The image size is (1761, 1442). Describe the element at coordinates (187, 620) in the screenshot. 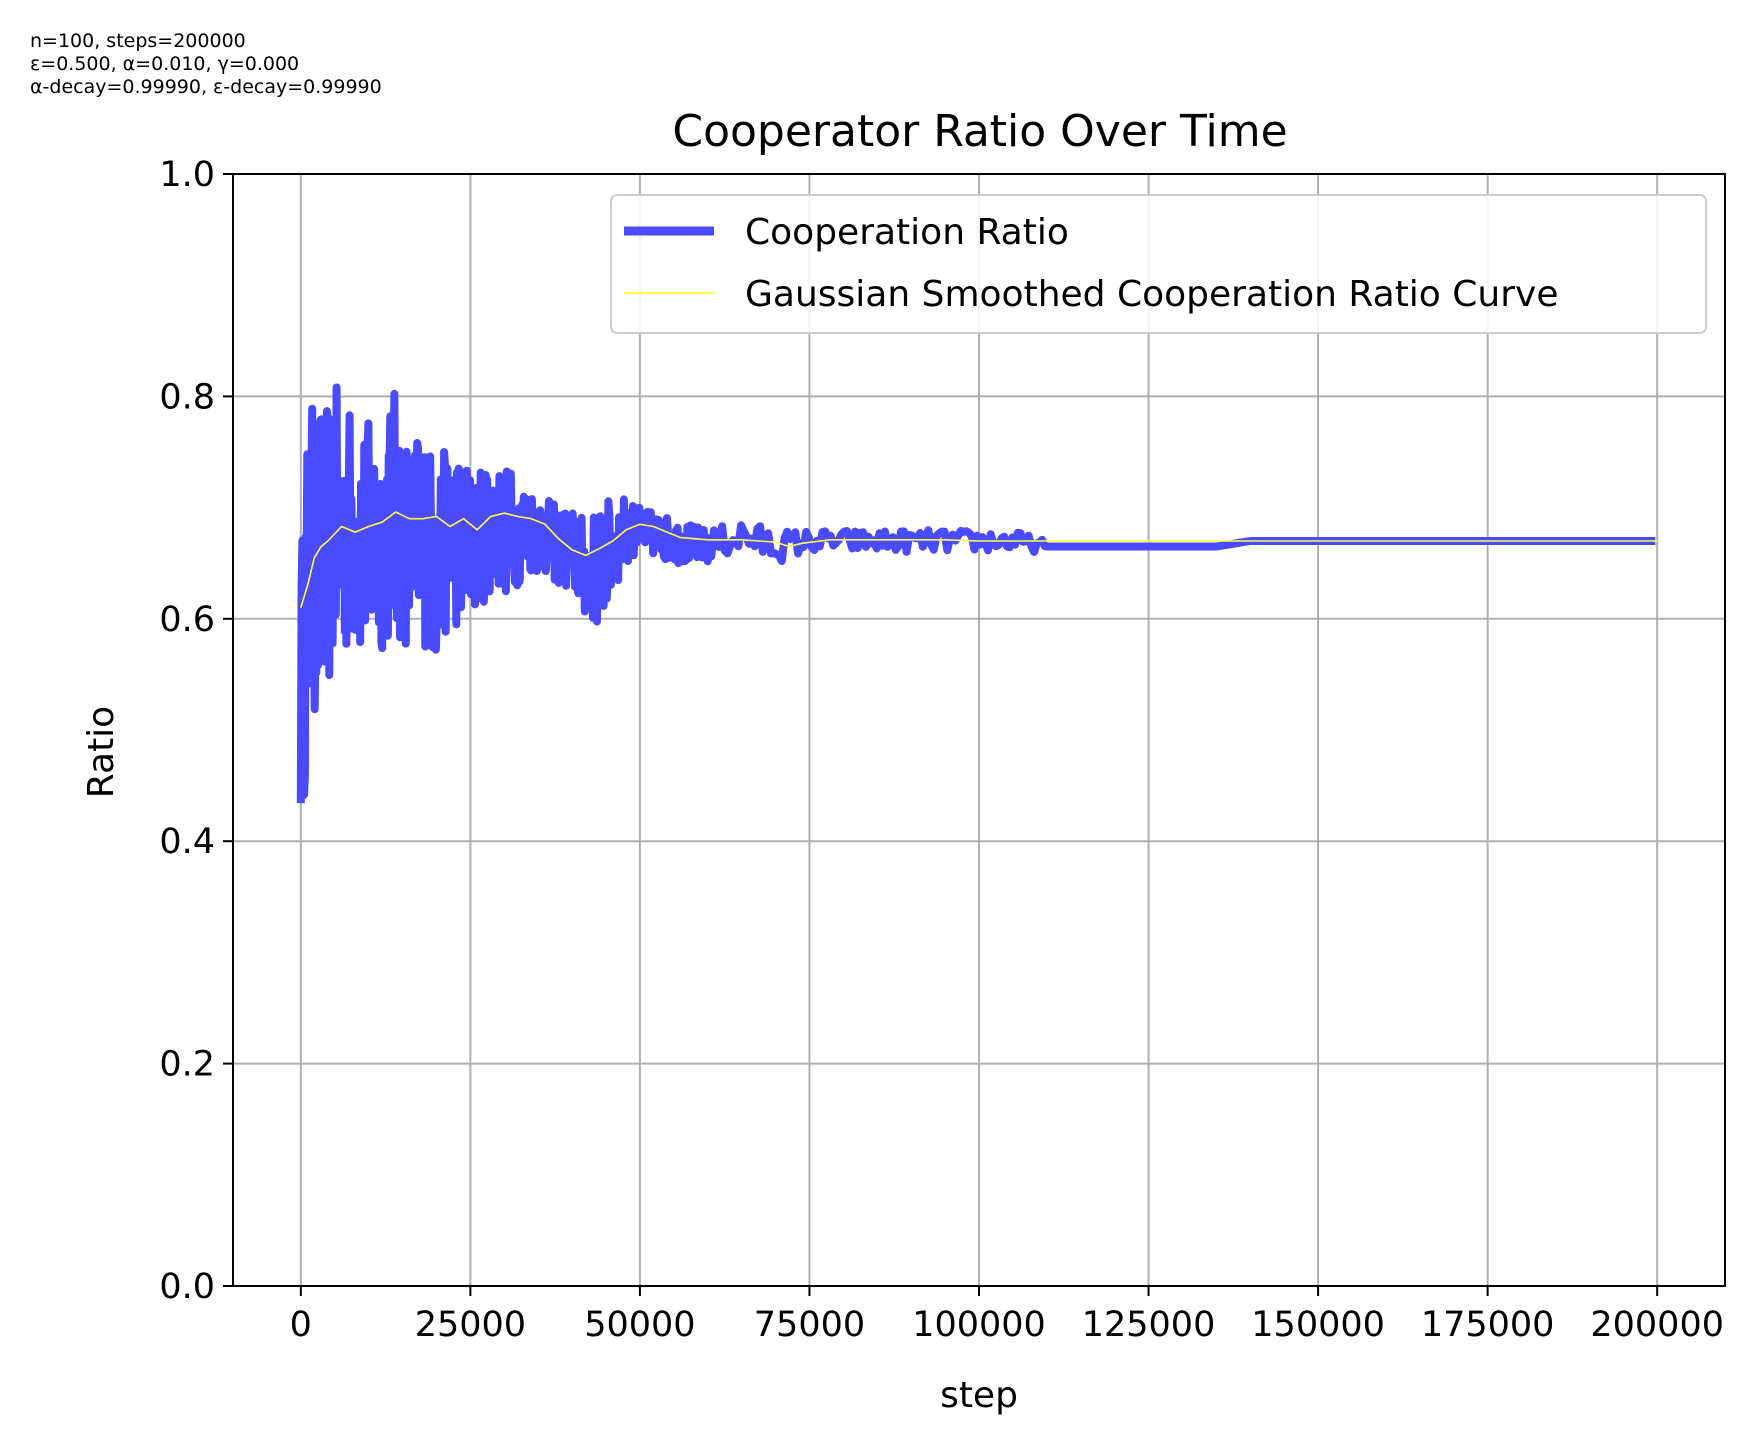

I see `y-tick-label: 0.6` at that location.